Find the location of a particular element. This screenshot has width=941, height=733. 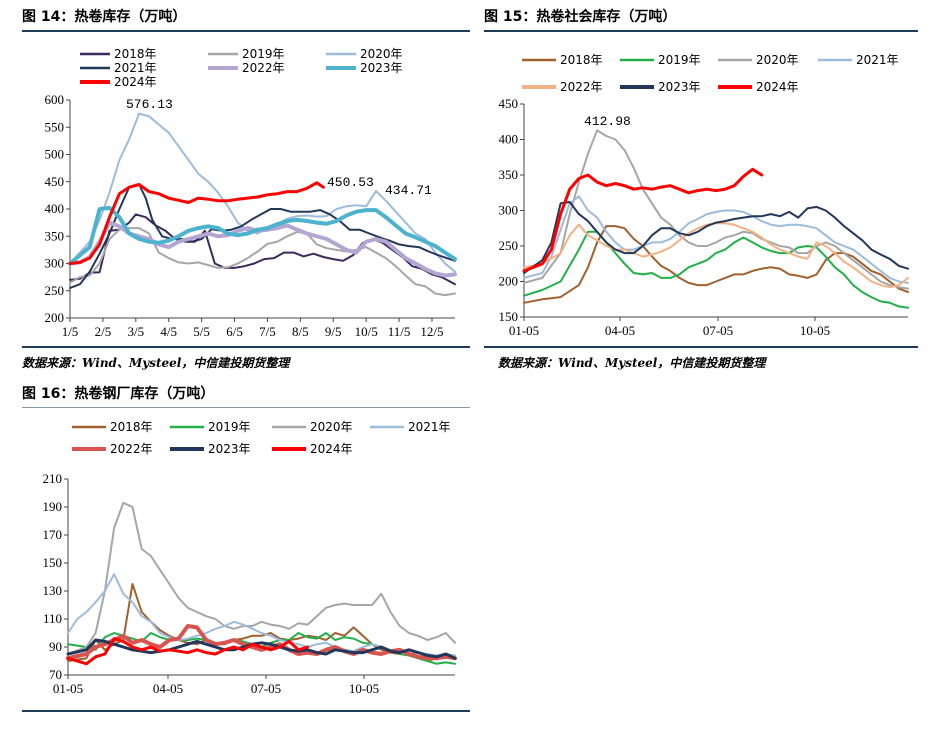

c14-legend-label: 2023年 is located at coordinates (381, 68).